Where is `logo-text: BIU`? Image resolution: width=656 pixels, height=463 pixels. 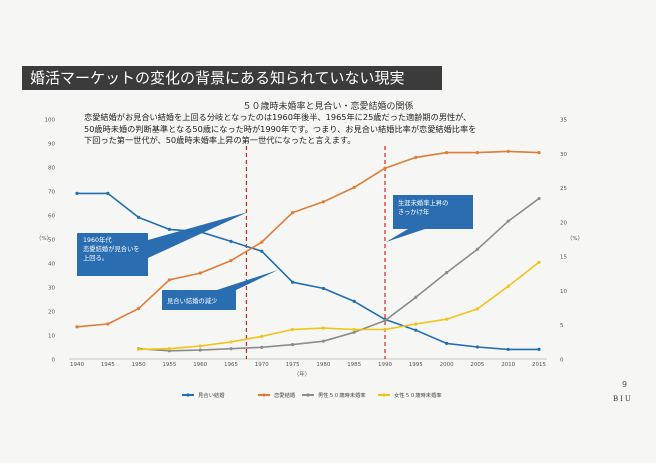 logo-text: BIU is located at coordinates (623, 399).